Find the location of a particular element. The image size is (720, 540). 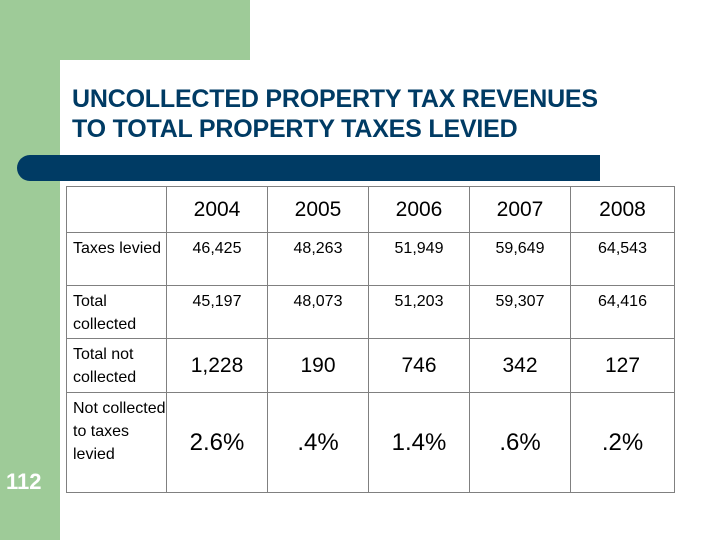

table-cell: 342 is located at coordinates (520, 365).